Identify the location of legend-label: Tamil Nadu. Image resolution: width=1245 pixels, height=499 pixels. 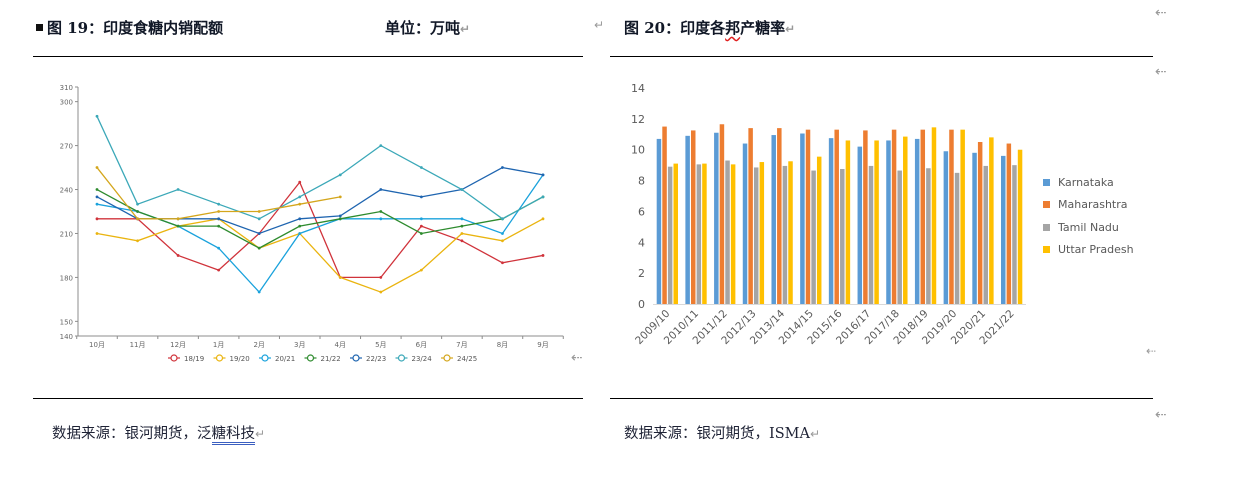
(1088, 227).